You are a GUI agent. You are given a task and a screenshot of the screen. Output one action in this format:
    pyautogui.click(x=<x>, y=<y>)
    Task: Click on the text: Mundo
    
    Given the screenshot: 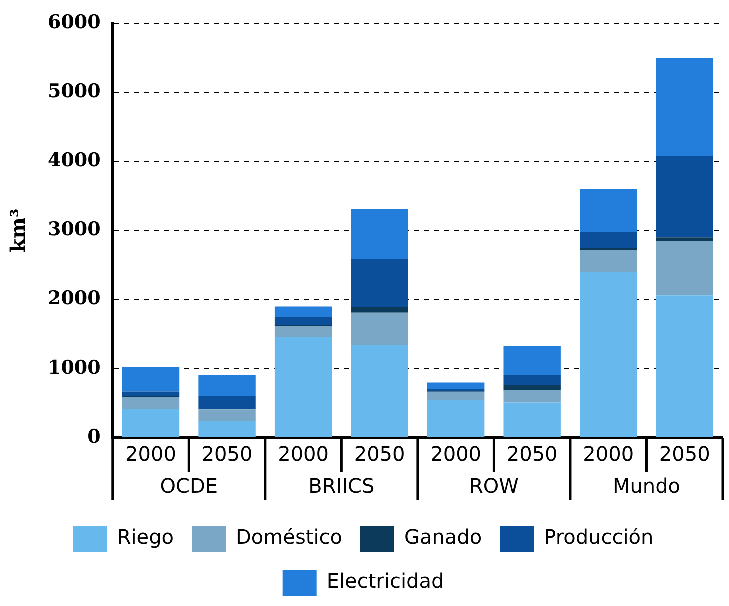 What is the action you would take?
    pyautogui.click(x=646, y=486)
    